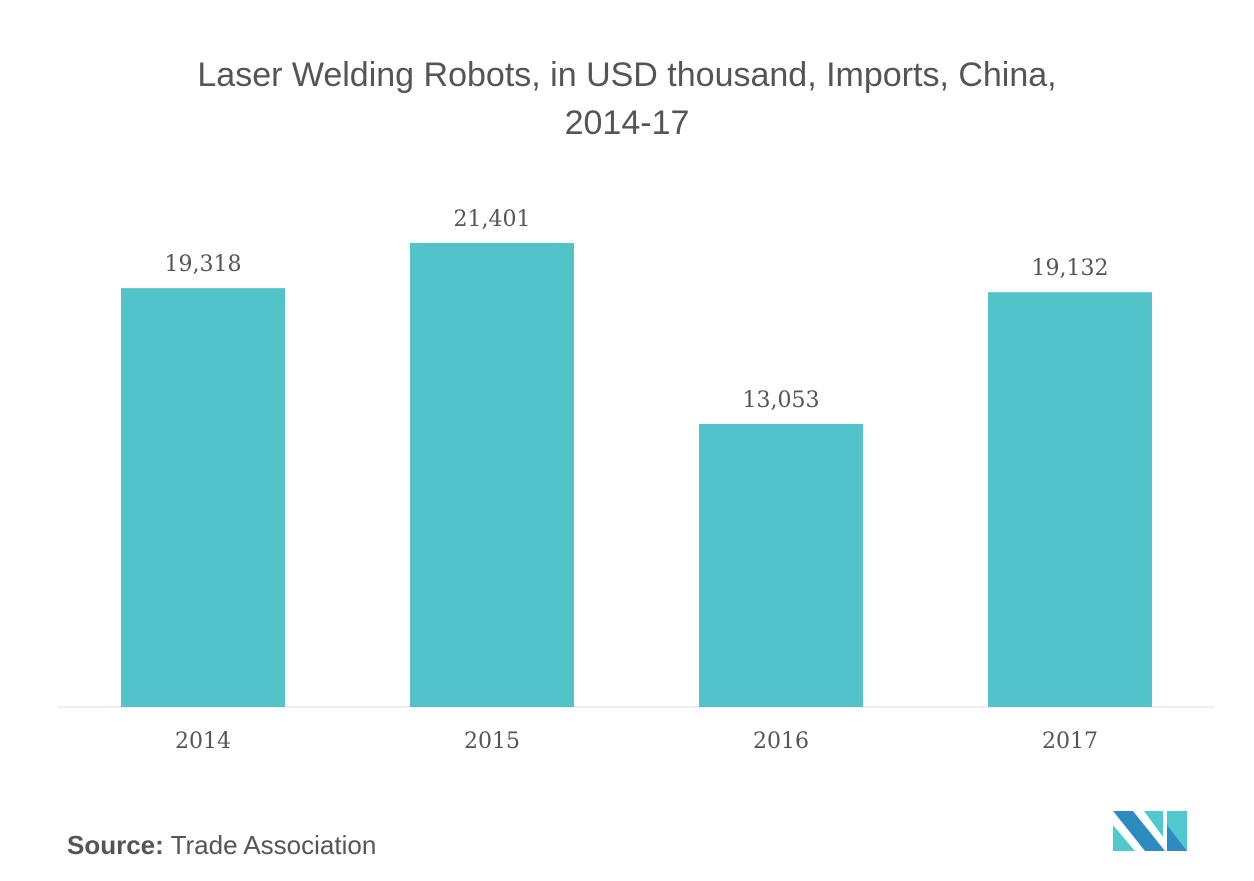  What do you see at coordinates (115, 845) in the screenshot?
I see `source-label: Source:` at bounding box center [115, 845].